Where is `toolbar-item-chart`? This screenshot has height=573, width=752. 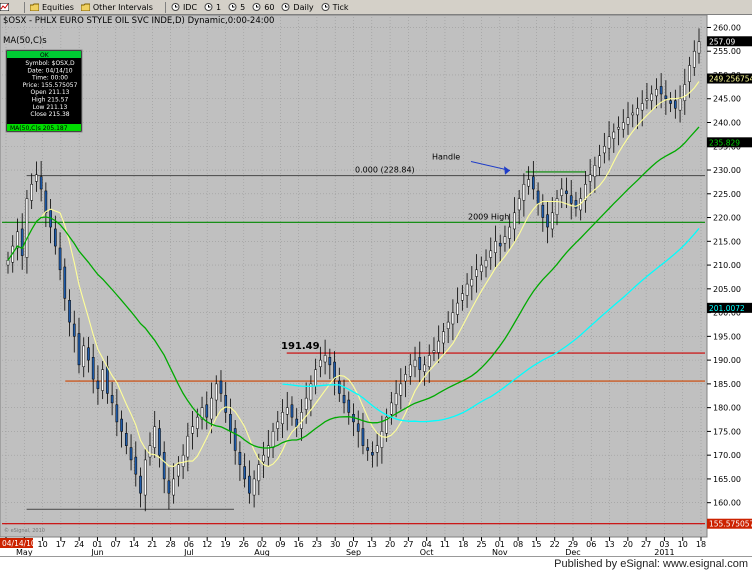
toolbar-item-chart is located at coordinates (6, 7).